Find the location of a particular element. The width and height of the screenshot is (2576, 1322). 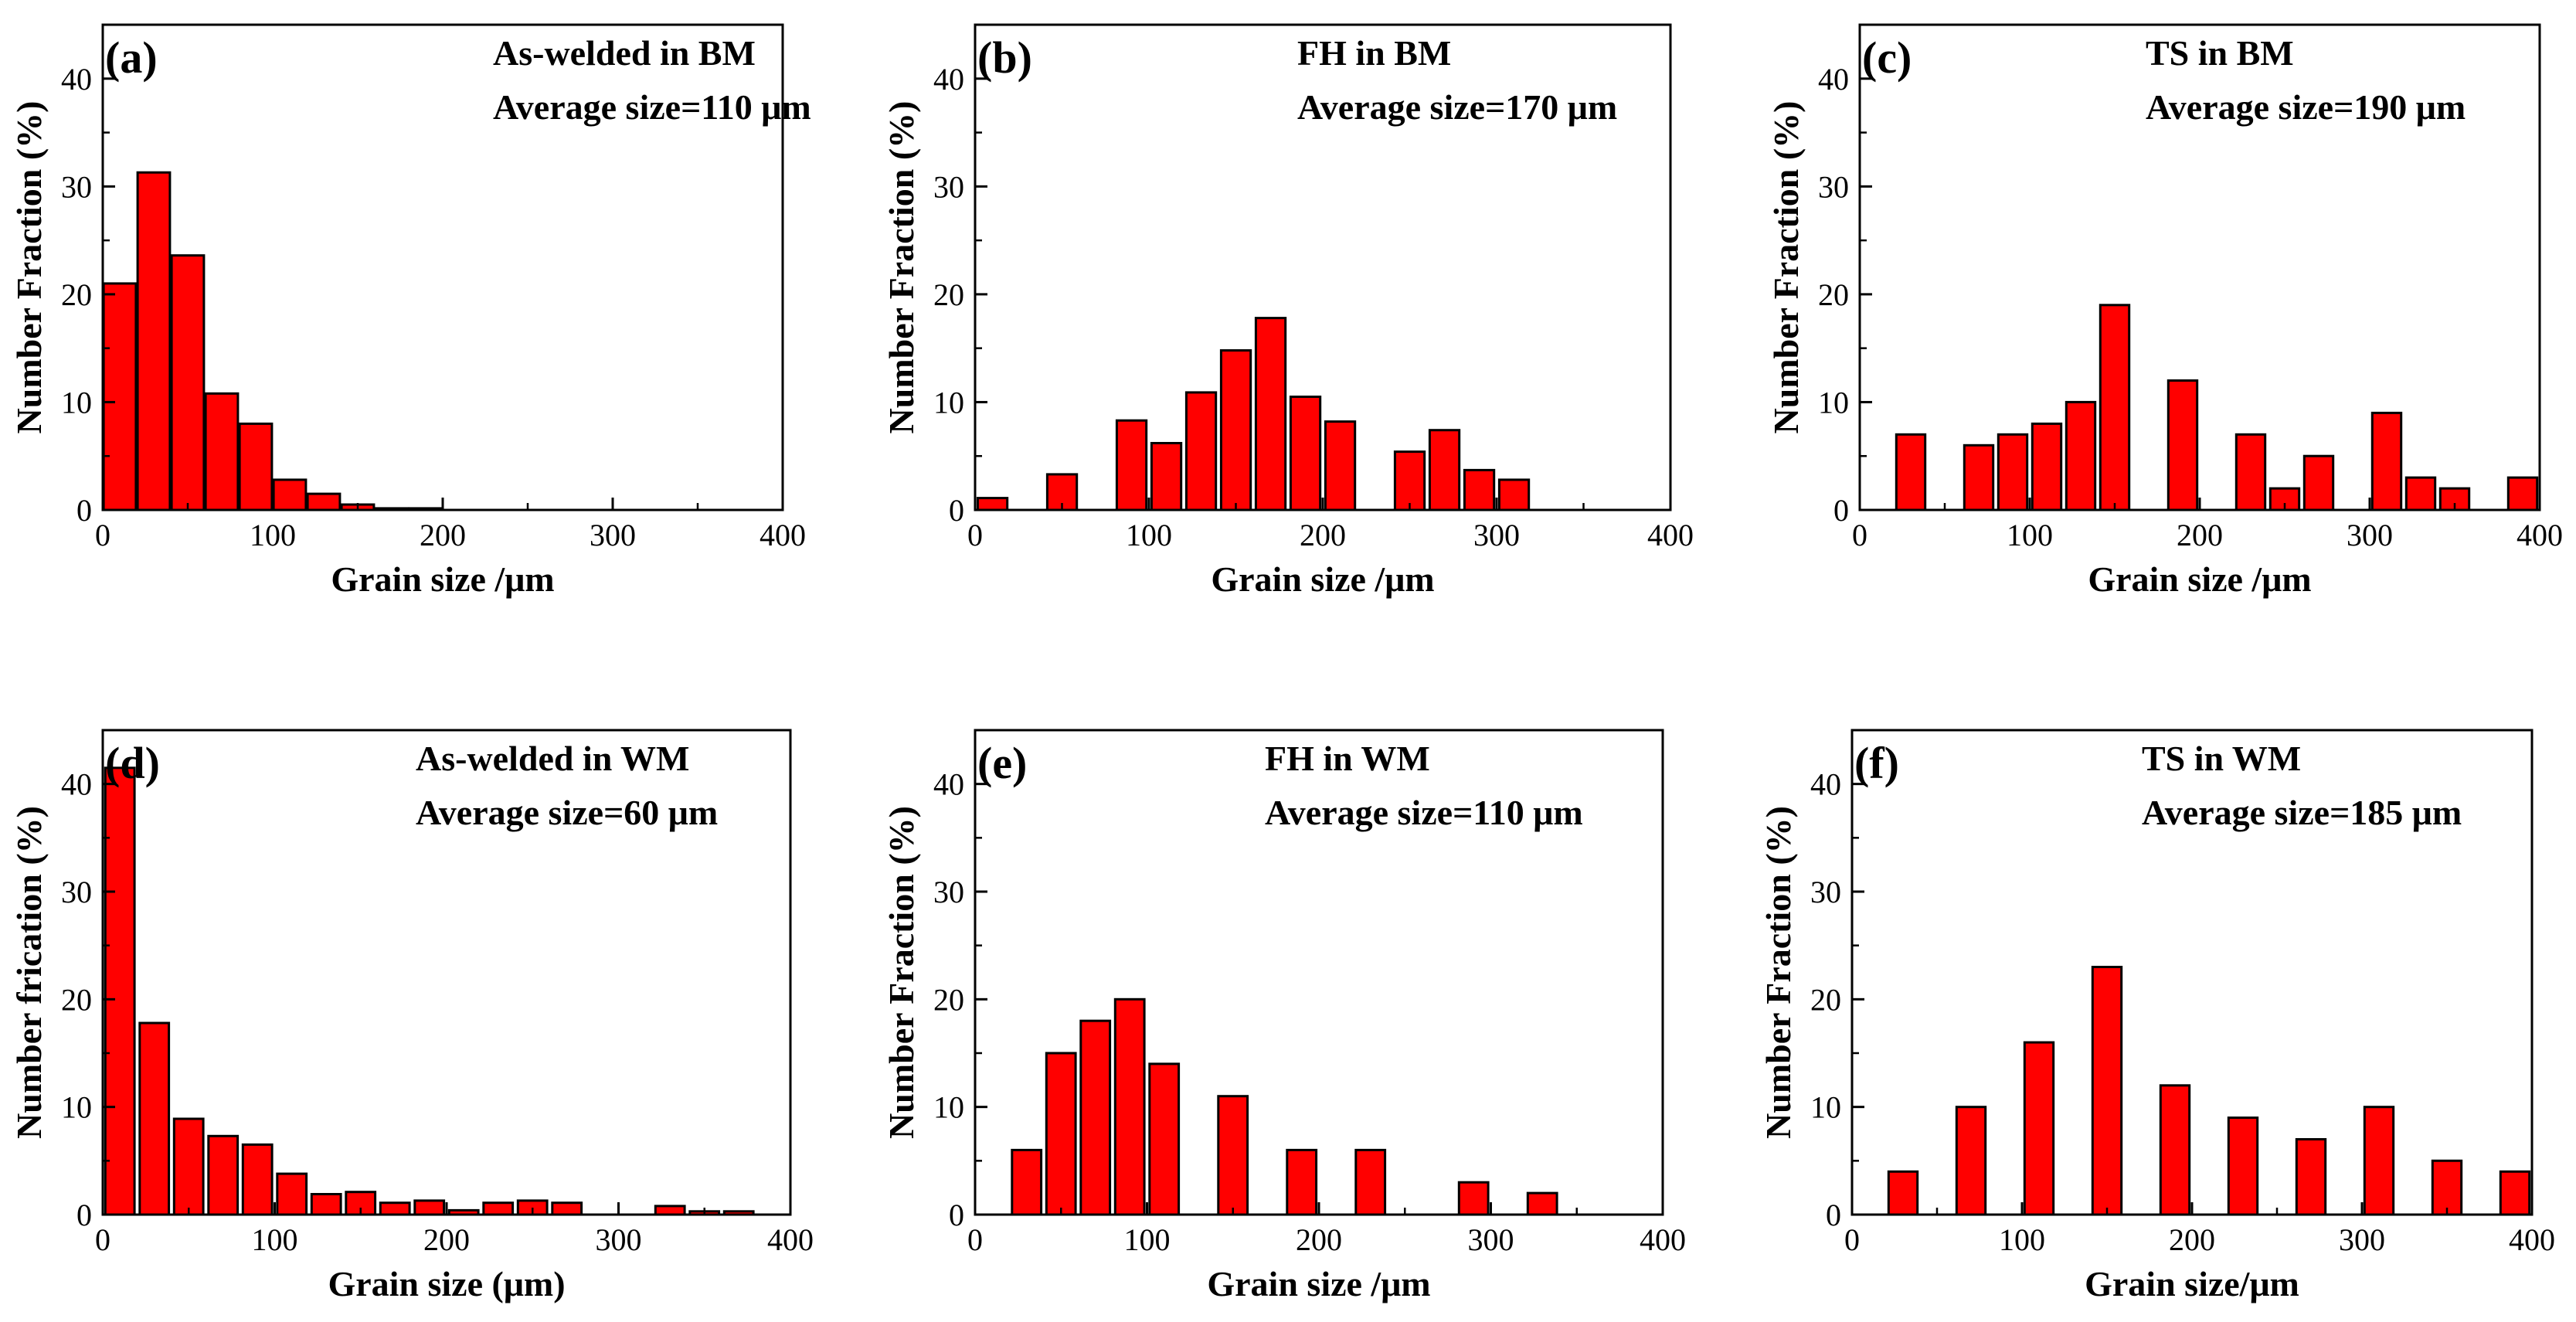

condition-label: FH in BM is located at coordinates (1374, 53).